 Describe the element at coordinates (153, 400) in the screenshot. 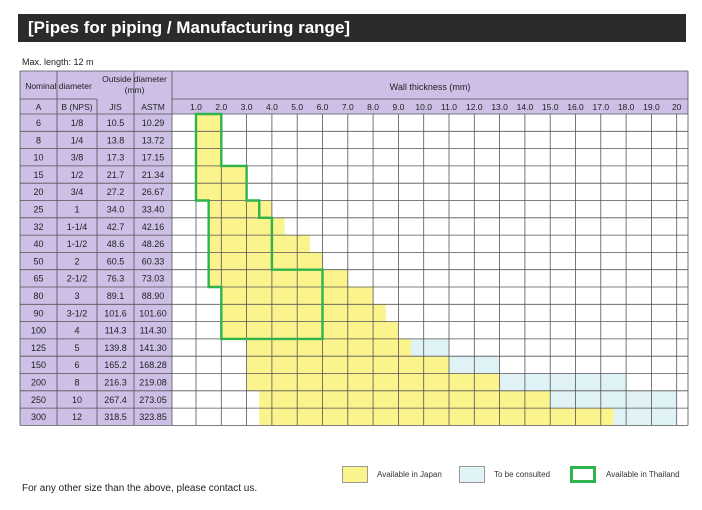

I see `row-astm-value: 273.05` at that location.